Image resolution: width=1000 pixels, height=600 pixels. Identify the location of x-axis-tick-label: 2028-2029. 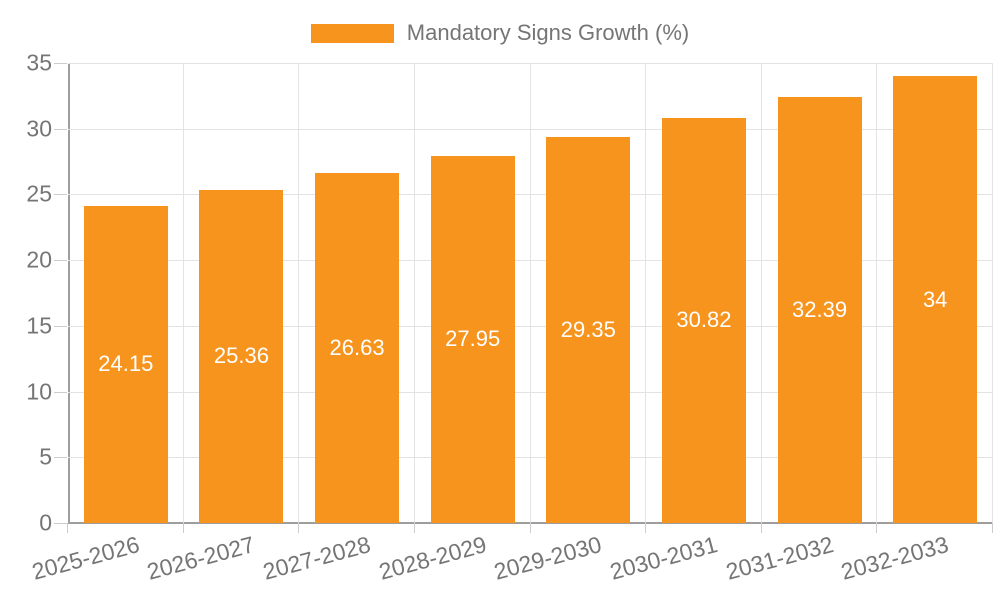
(432, 558).